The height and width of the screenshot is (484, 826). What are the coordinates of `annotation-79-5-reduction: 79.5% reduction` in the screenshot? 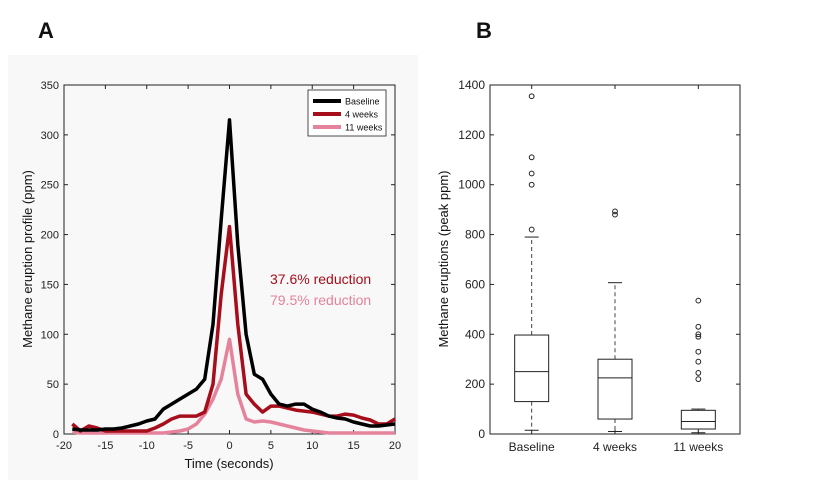 It's located at (320, 300).